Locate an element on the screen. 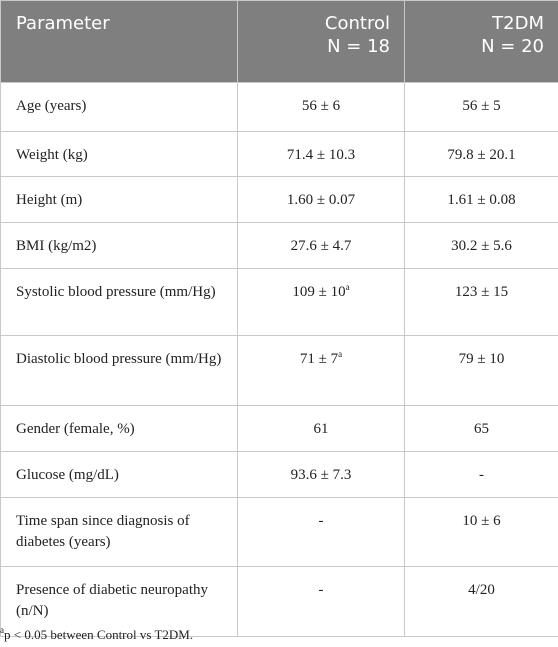 This screenshot has width=558, height=647. cell-text: Diastolic blood pressure (mm/Hg) is located at coordinates (119, 359).